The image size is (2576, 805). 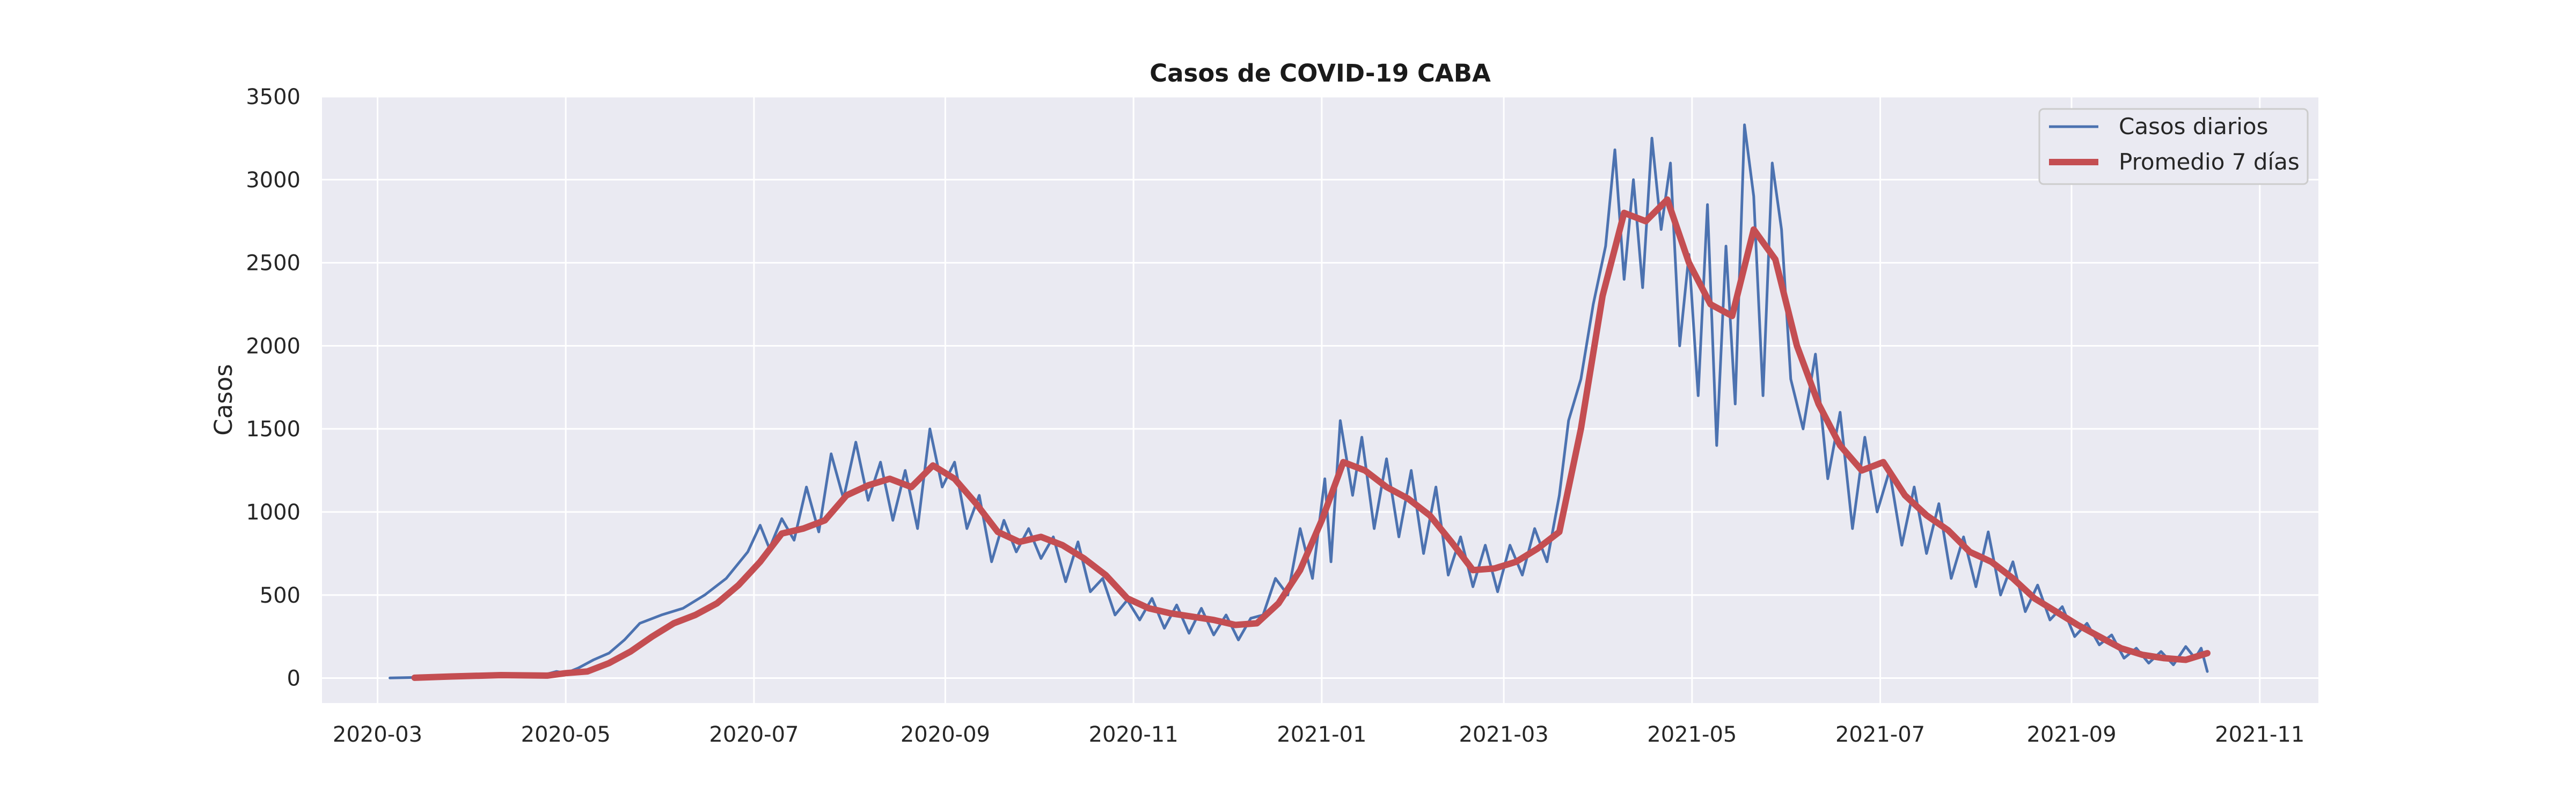 I want to click on x-tick-label: 2020-07, so click(x=754, y=734).